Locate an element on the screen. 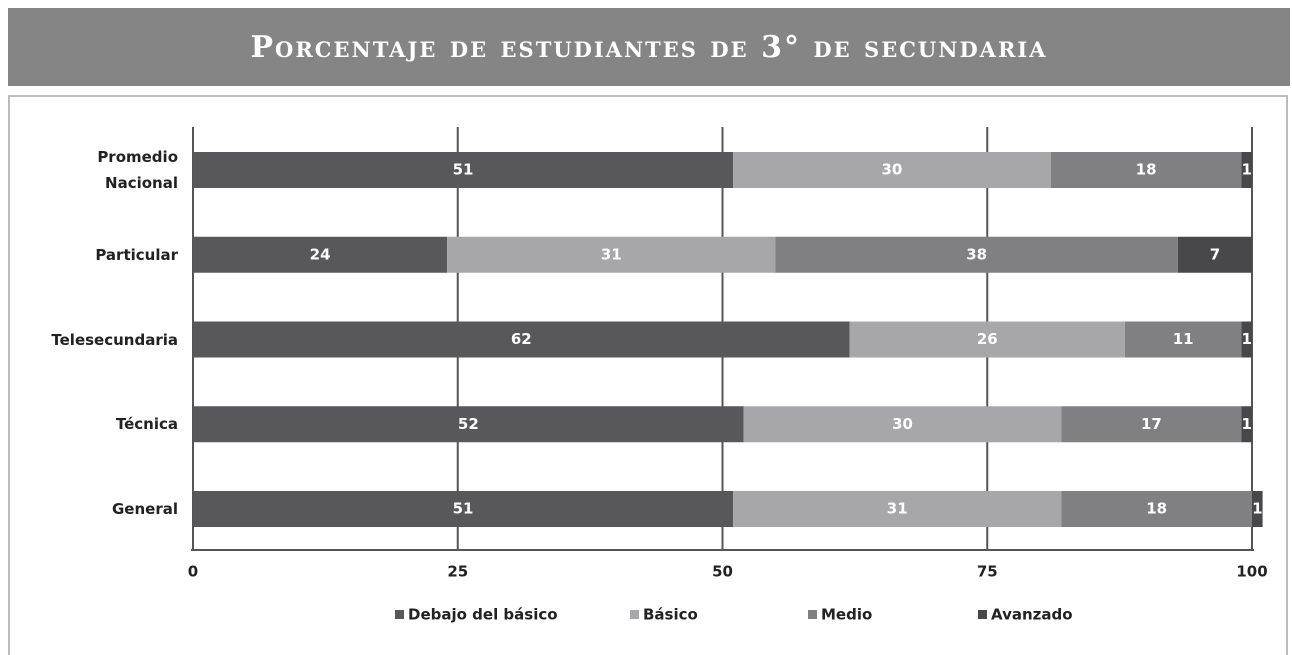 The image size is (1292, 655). x-tick-label: 75 is located at coordinates (987, 572).